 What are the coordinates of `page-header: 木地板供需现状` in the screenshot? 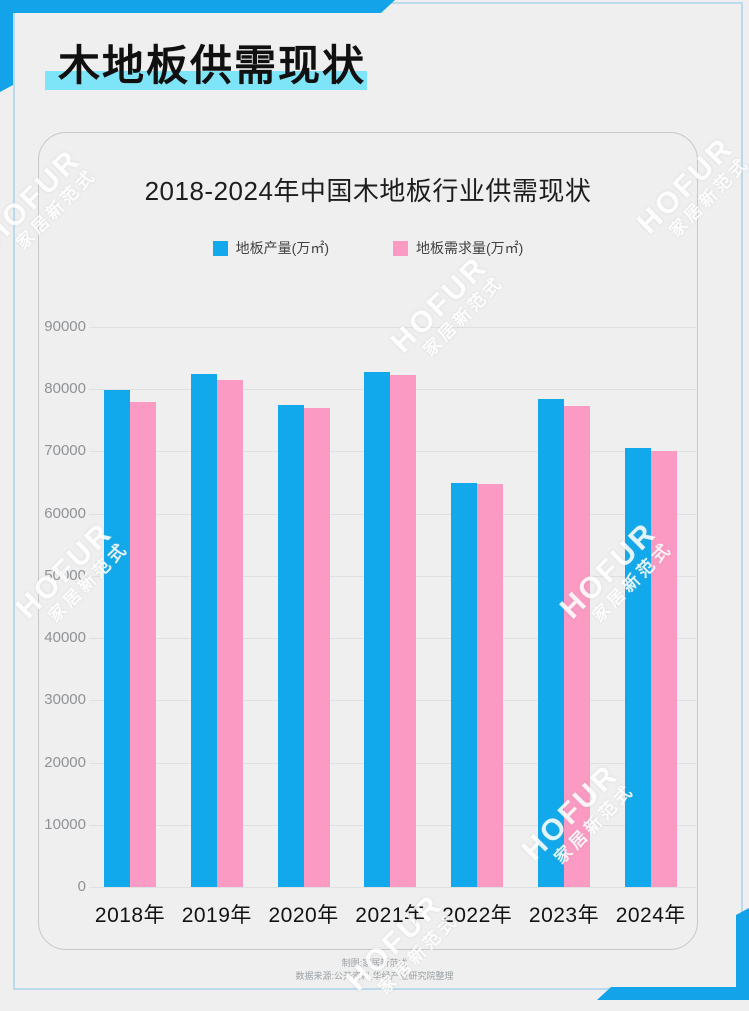 It's located at (206, 66).